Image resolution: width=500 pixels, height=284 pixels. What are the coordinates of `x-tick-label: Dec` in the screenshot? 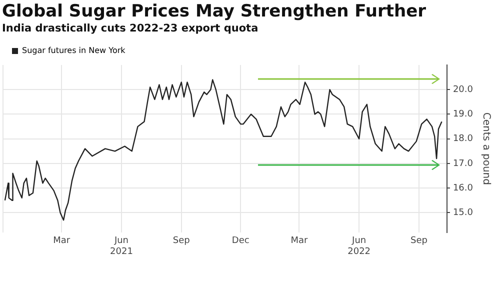 It's located at (241, 241).